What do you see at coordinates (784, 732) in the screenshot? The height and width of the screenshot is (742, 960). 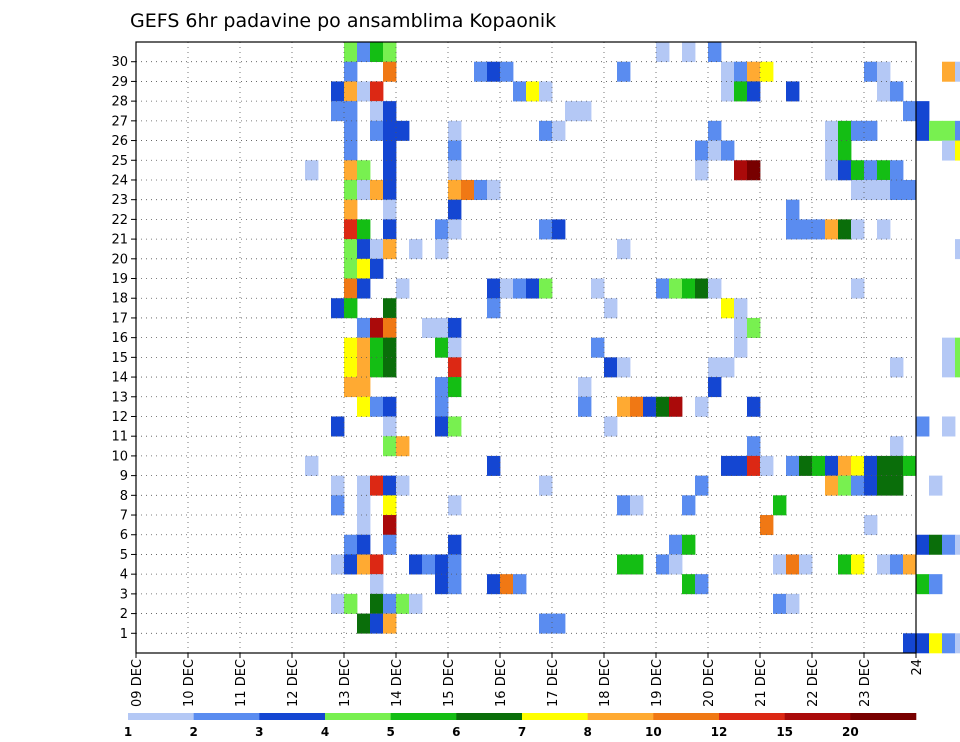 I see `colorbar-label: 15` at bounding box center [784, 732].